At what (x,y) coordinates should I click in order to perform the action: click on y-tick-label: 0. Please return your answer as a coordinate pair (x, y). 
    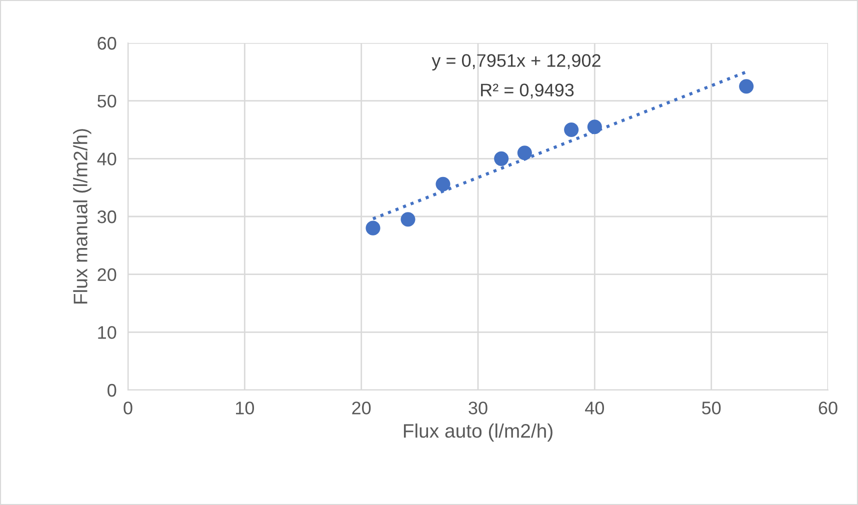
    Looking at the image, I should click on (112, 390).